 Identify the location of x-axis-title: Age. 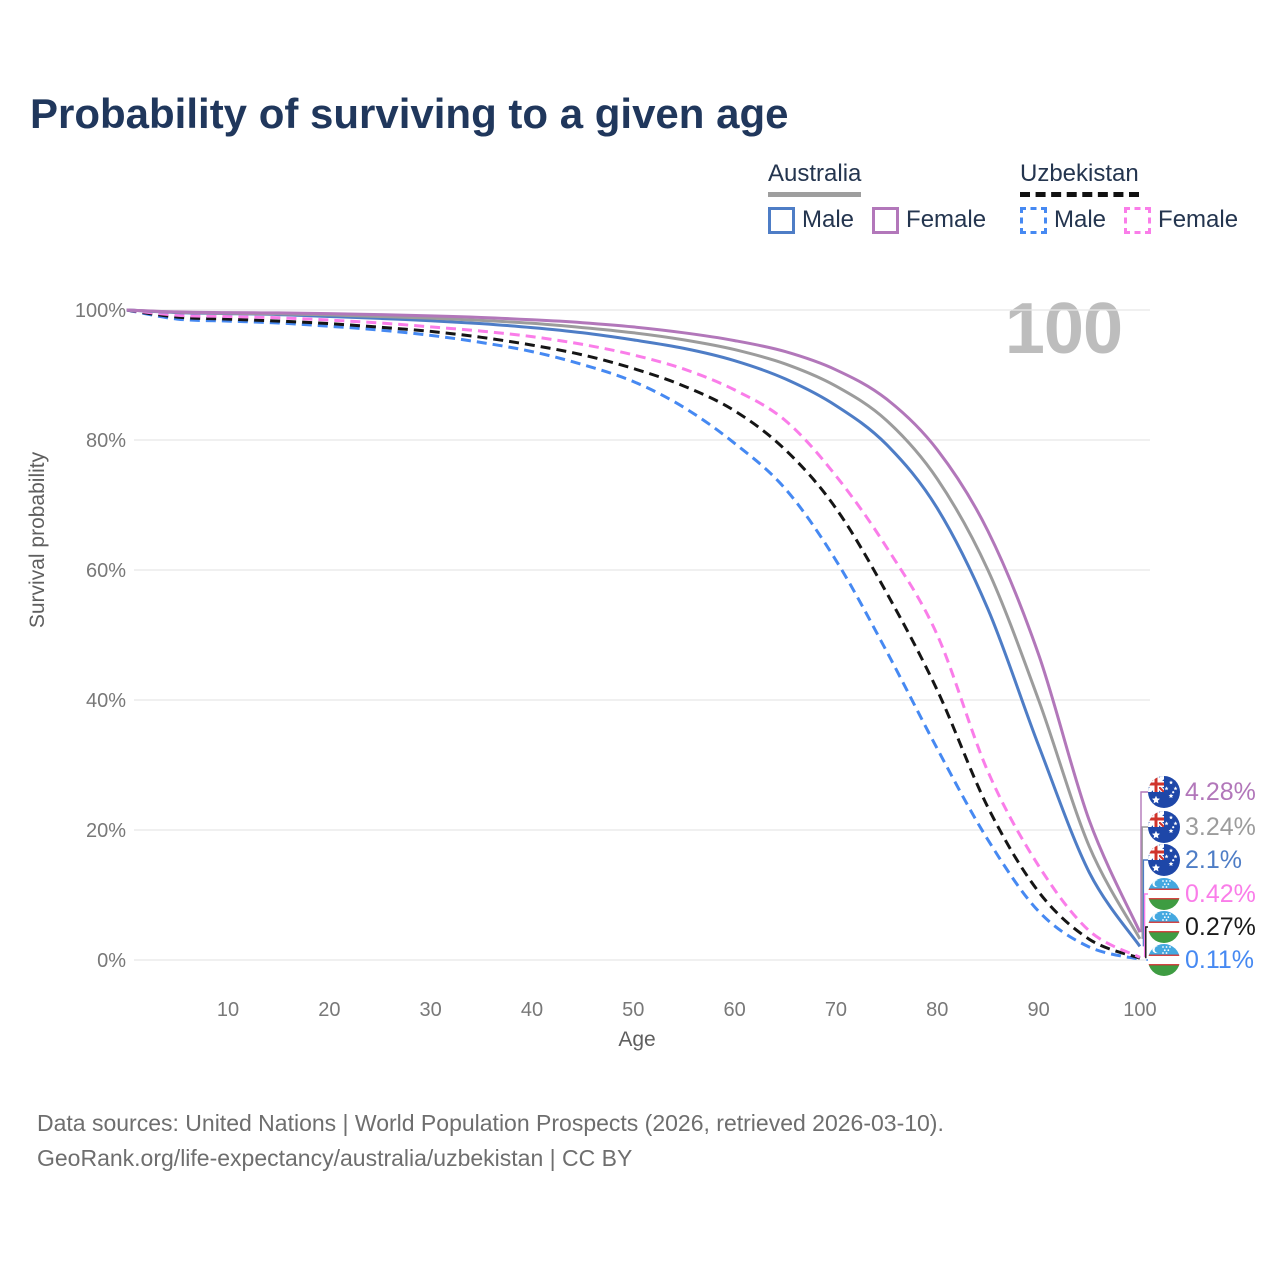
(636, 1039).